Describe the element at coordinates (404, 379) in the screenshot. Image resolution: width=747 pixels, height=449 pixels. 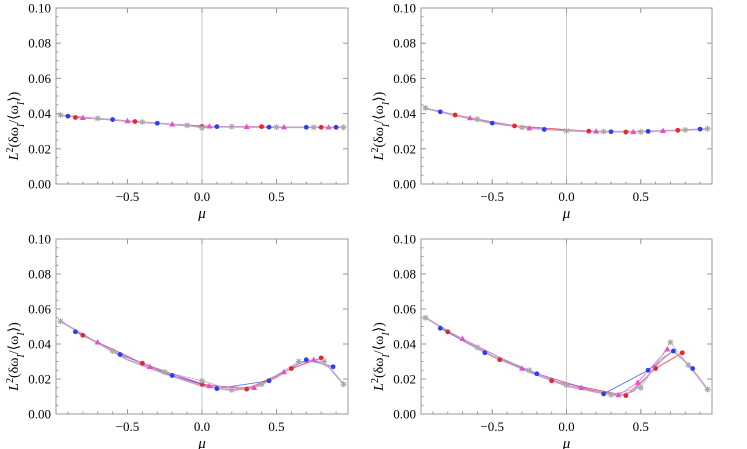
I see `y-tick-label: 0.02` at that location.